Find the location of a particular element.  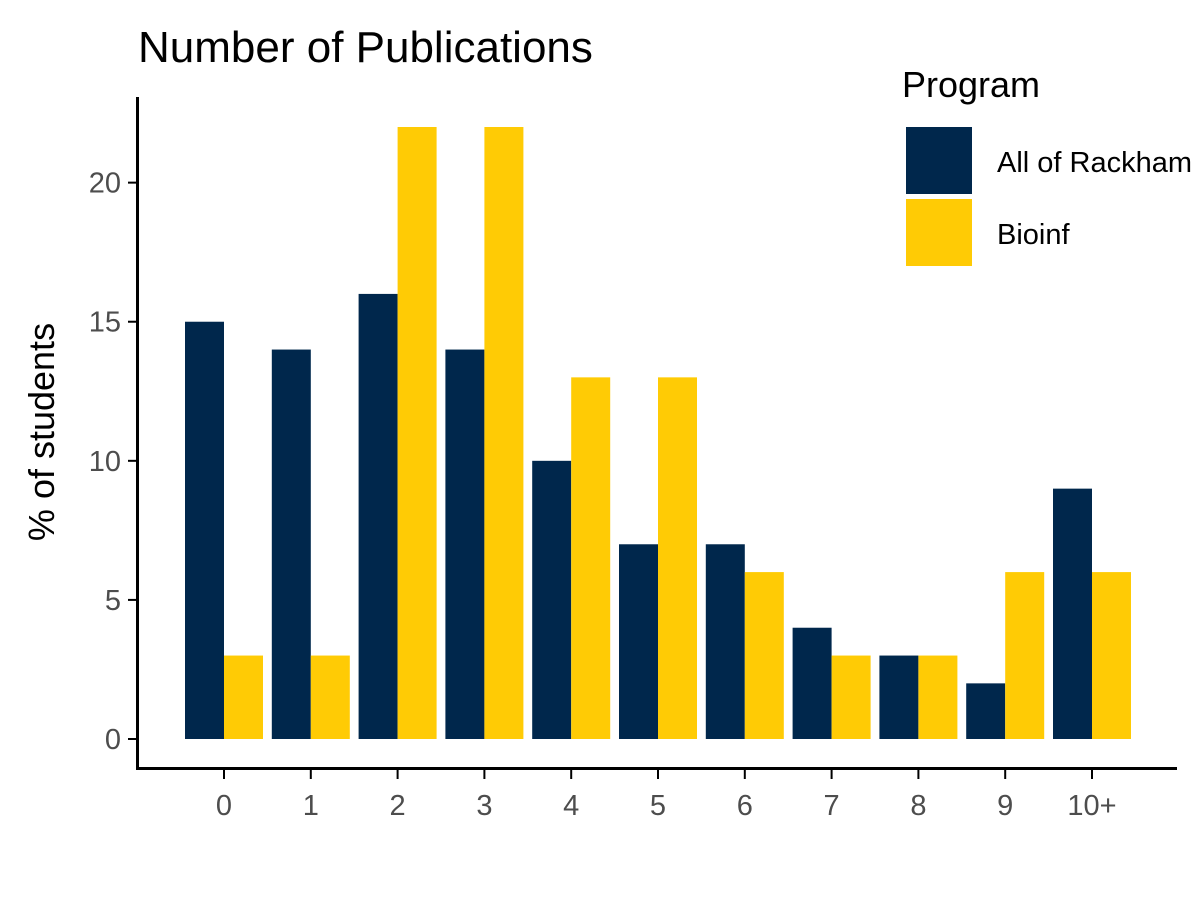

x-tick-label: 9 is located at coordinates (1005, 806).